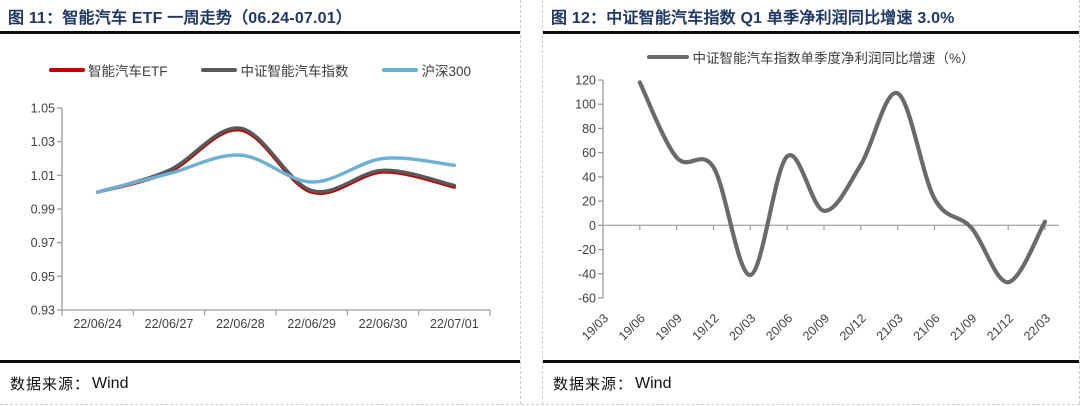 This screenshot has height=406, width=1080. I want to click on svg-text: 19/09, so click(669, 327).